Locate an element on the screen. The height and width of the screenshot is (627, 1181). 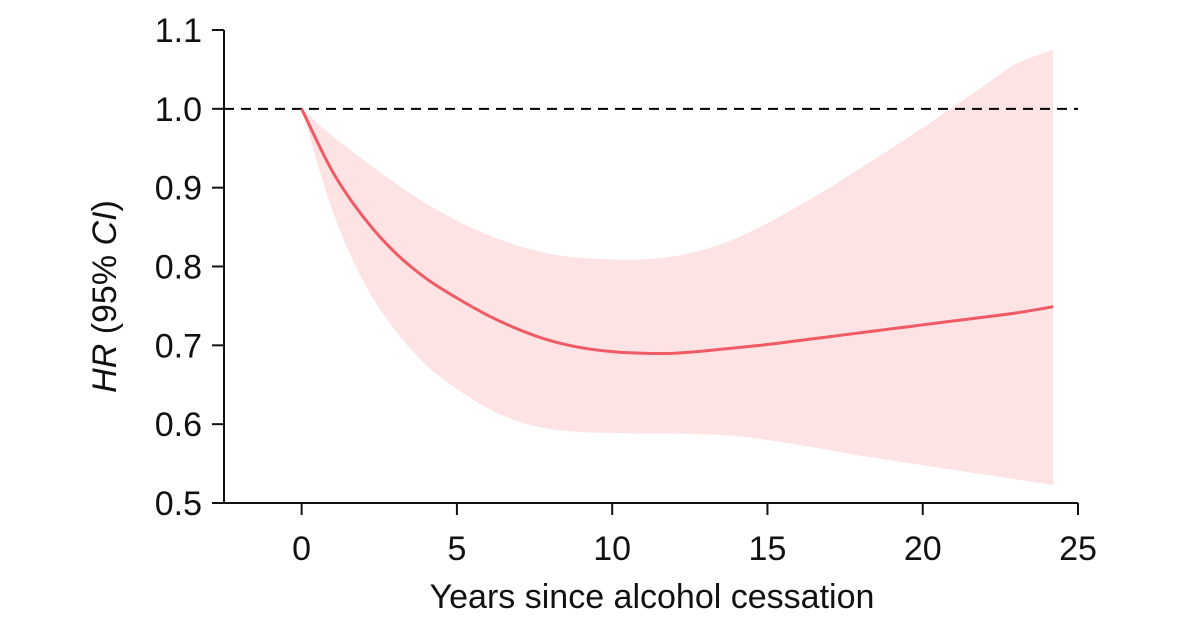
y-axis-title-part: (95% is located at coordinates (105, 294).